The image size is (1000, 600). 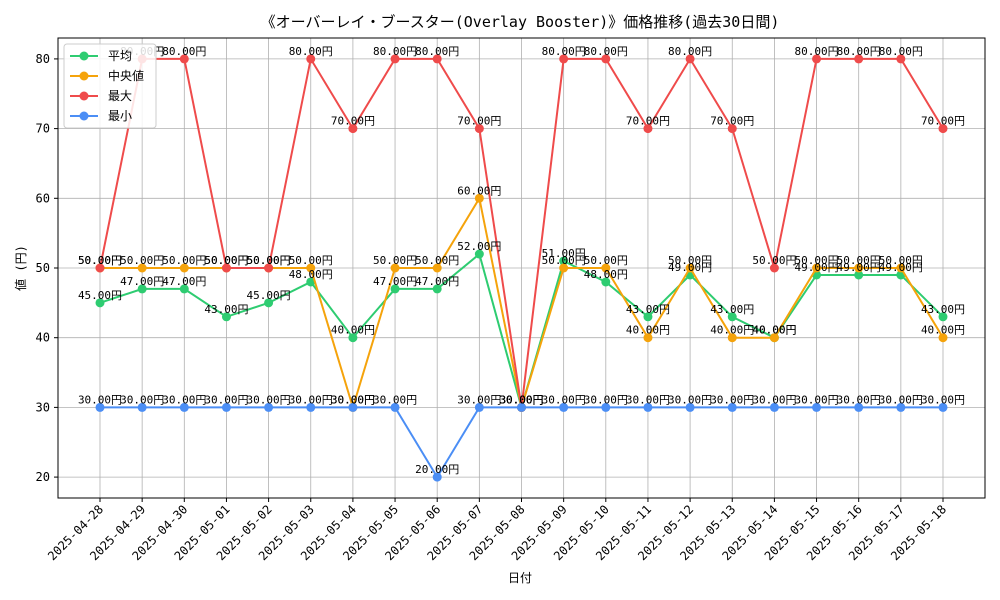 I want to click on data-label: 43.00円, so click(x=648, y=309).